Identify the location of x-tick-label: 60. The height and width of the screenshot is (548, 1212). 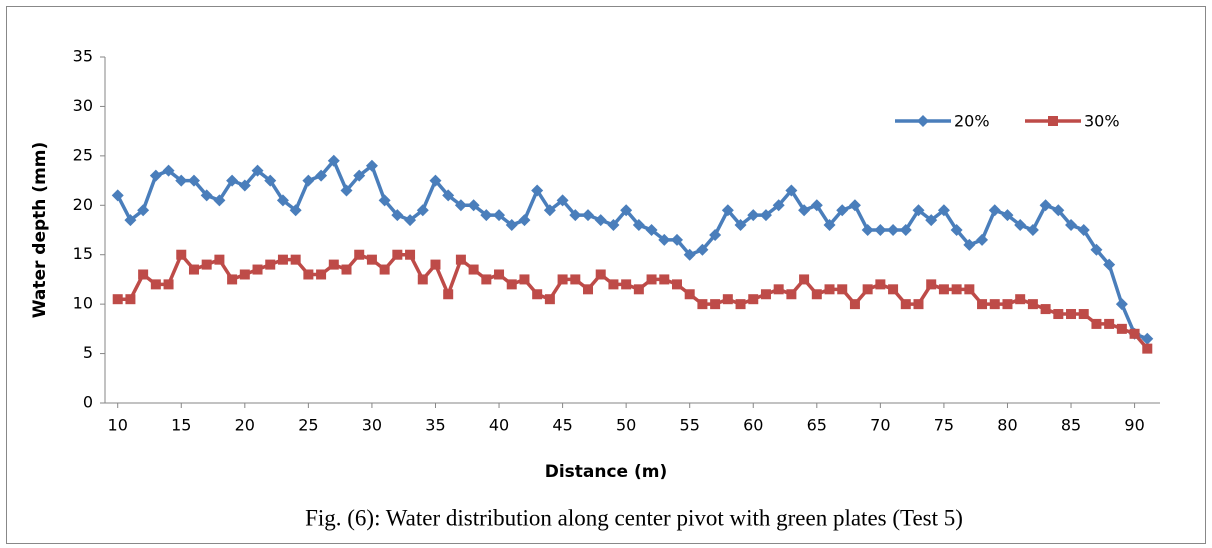
(753, 425).